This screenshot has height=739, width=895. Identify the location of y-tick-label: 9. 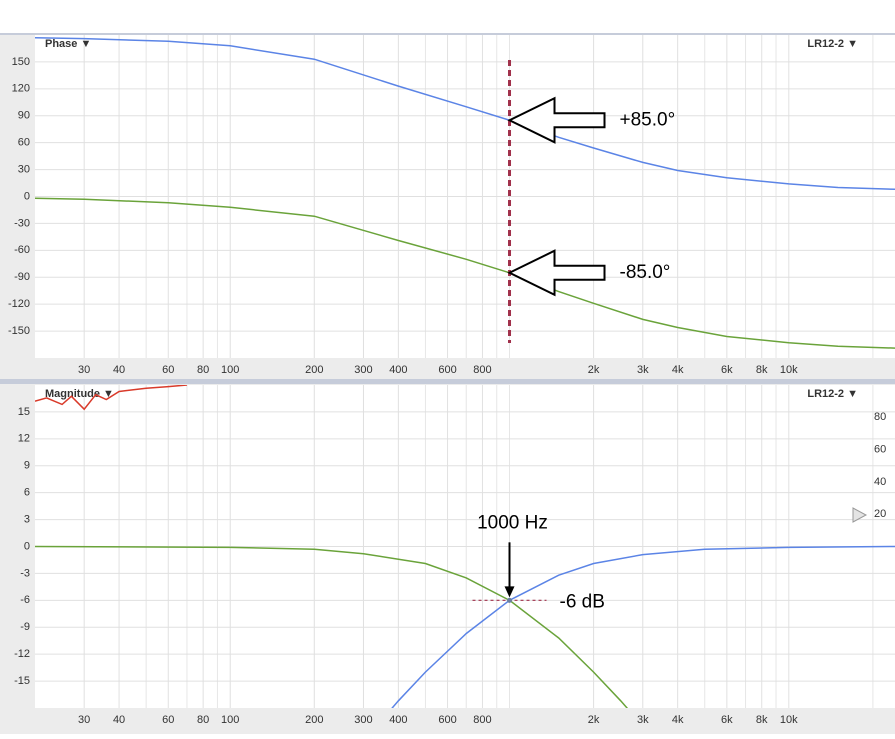
(27, 466).